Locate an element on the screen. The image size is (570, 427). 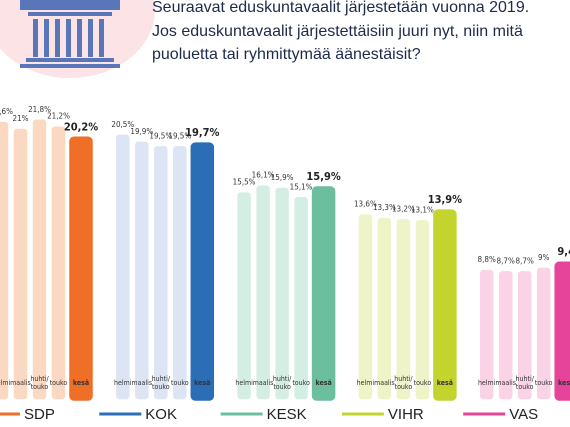
legend-label: VAS is located at coordinates (523, 414).